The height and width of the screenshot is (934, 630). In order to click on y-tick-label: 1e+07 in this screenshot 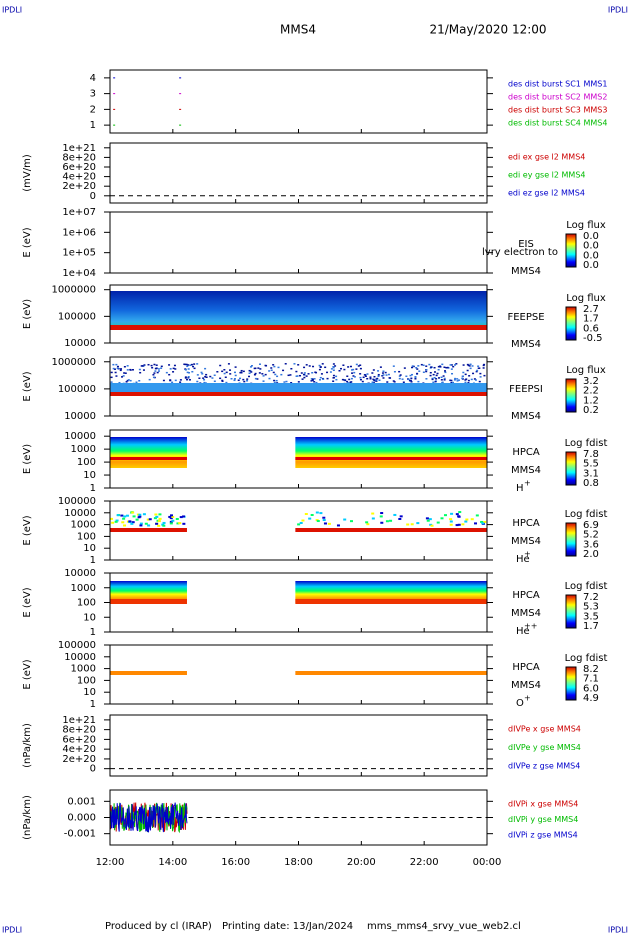, I will do `click(79, 212)`.